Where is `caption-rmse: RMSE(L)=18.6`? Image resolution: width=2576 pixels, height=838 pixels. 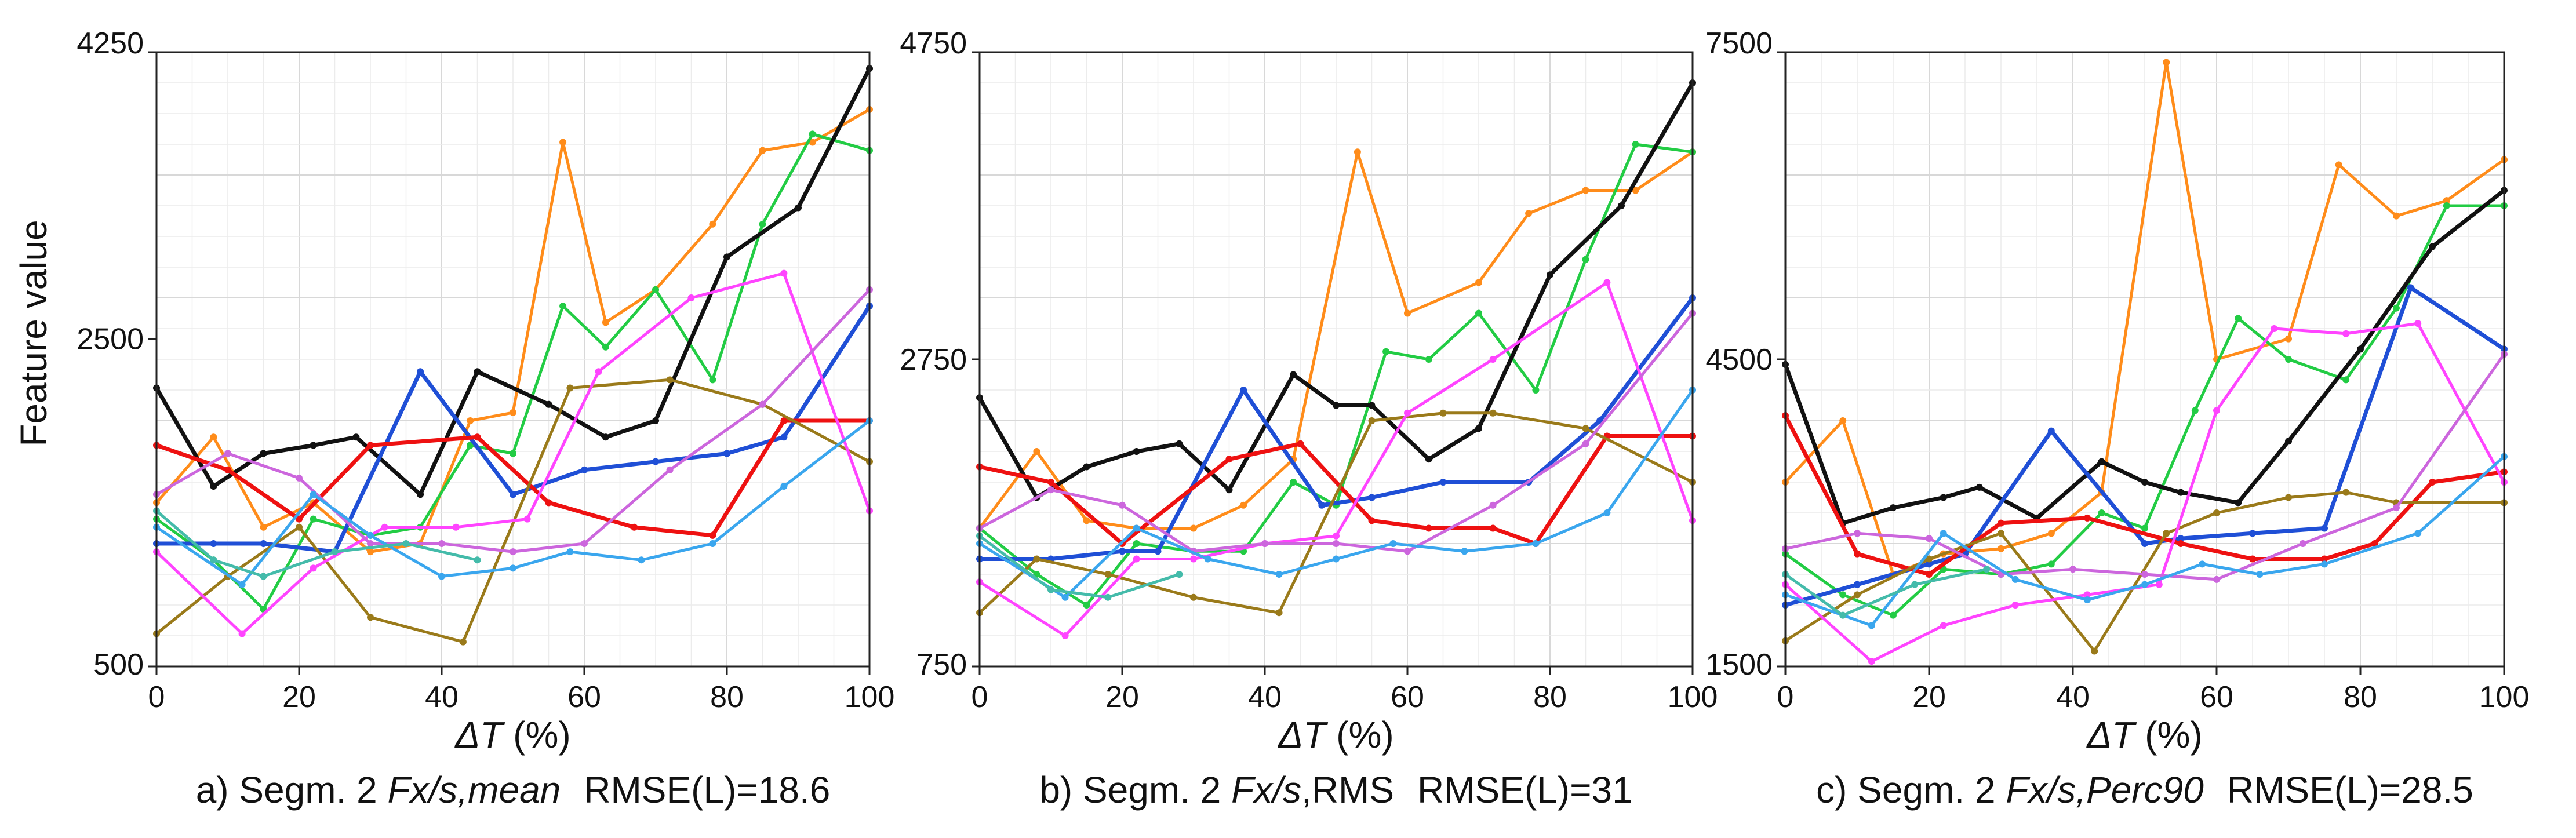
caption-rmse: RMSE(L)=18.6 is located at coordinates (707, 790).